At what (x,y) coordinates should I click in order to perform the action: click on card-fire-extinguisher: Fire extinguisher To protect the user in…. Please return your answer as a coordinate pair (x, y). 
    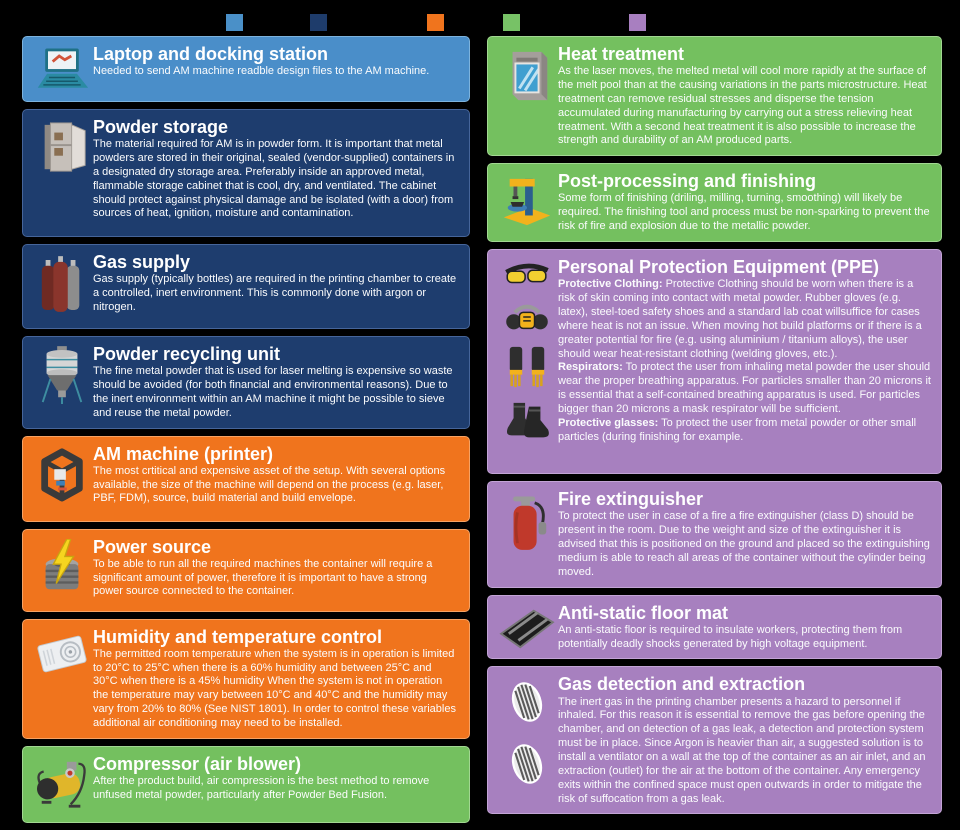
    Looking at the image, I should click on (714, 534).